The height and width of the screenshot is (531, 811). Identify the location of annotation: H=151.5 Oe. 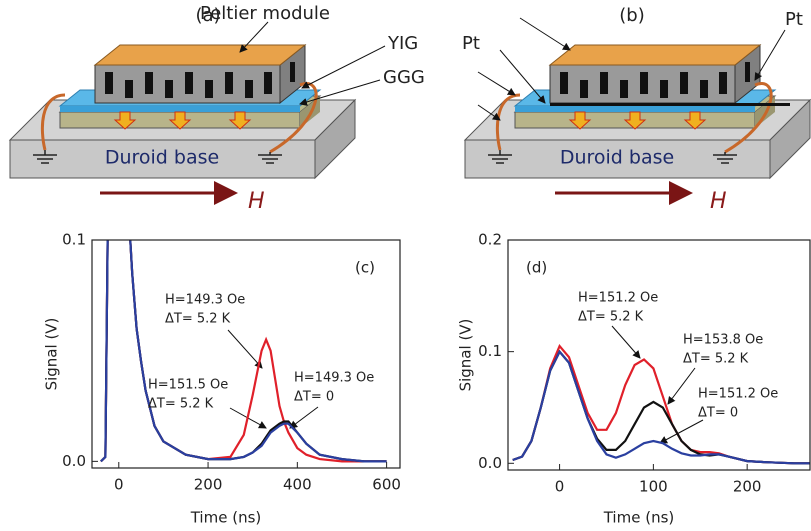
(188, 385).